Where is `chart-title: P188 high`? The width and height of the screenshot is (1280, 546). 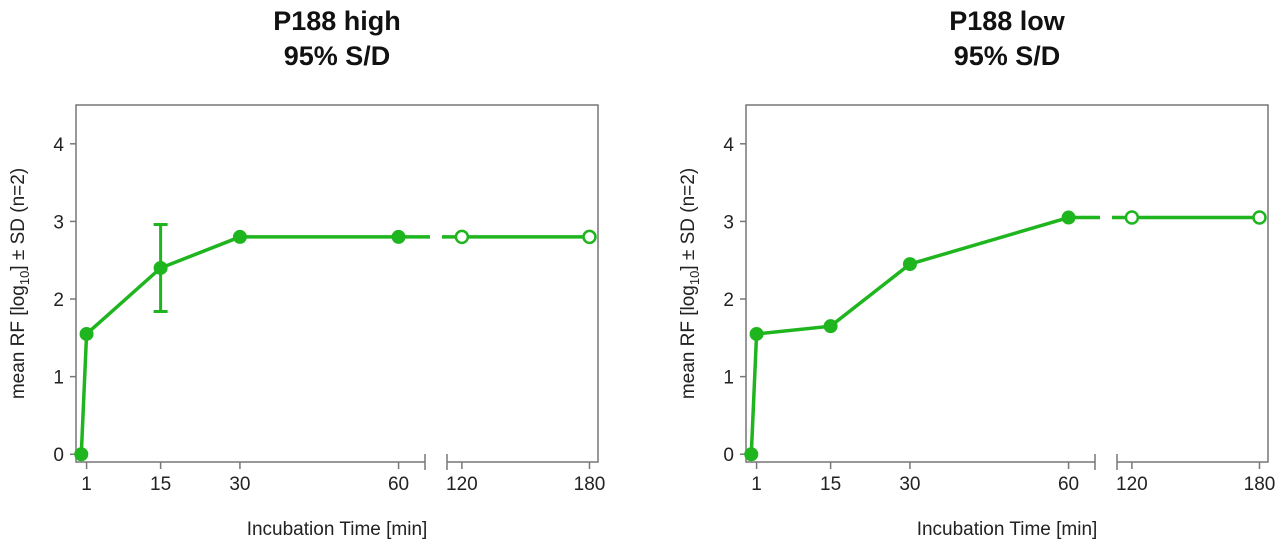
chart-title: P188 high is located at coordinates (337, 21).